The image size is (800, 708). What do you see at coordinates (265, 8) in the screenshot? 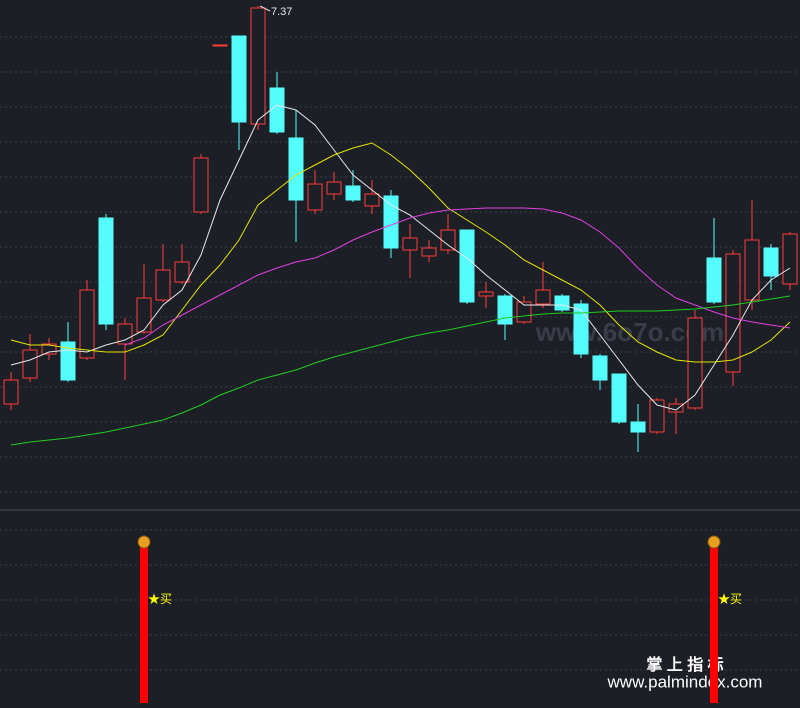
I see `high-arrow` at bounding box center [265, 8].